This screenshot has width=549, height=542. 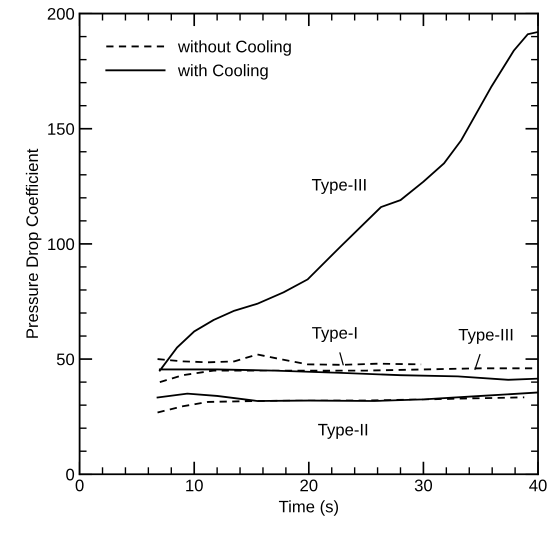 What do you see at coordinates (65, 359) in the screenshot?
I see `y-tick-label: 50` at bounding box center [65, 359].